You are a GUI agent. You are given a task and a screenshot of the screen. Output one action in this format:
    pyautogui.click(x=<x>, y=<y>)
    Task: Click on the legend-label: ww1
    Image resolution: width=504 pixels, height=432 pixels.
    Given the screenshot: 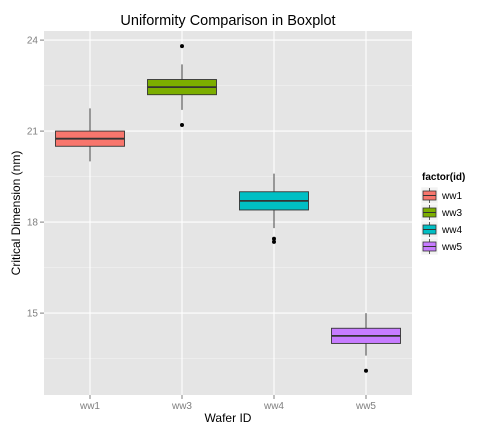 What is the action you would take?
    pyautogui.click(x=451, y=196)
    